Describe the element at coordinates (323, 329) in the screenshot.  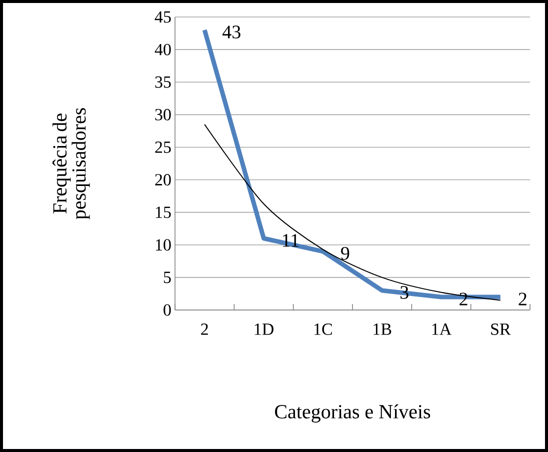
I see `x-tick-label: 1C` at that location.